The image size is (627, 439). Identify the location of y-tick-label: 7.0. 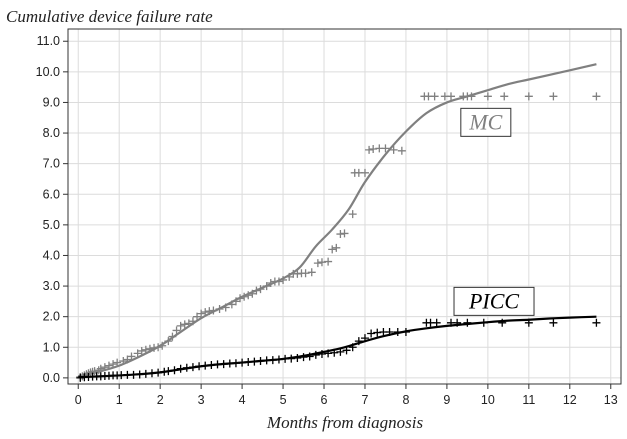
(51, 164).